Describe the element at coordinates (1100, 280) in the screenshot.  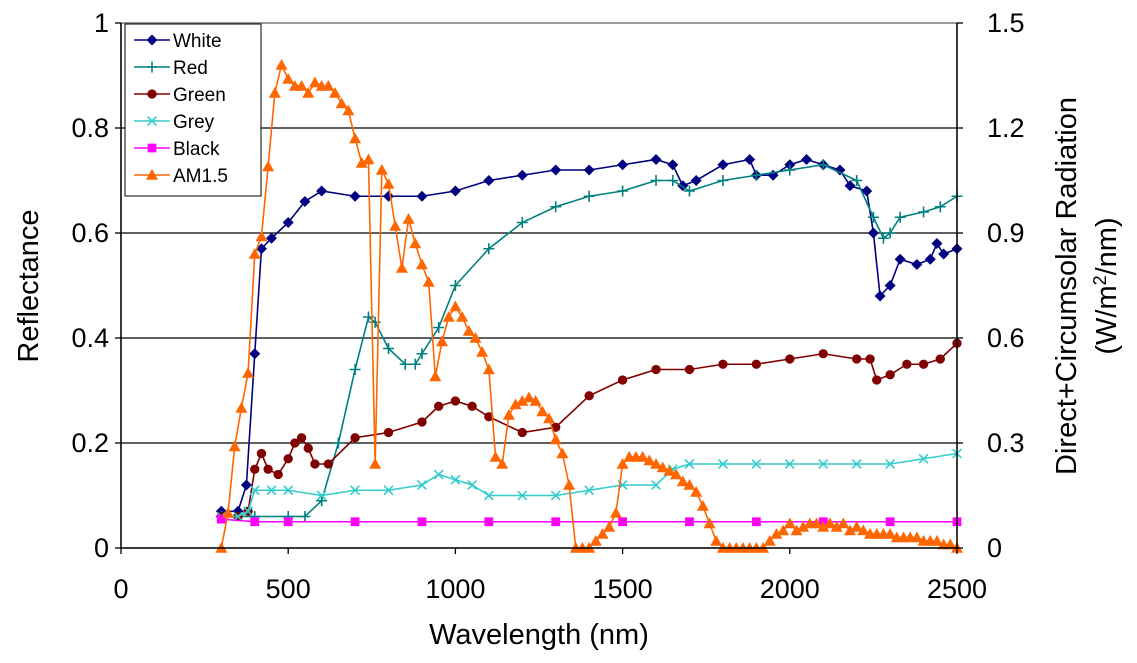
I see `y2-axis-title-sup: 2` at that location.